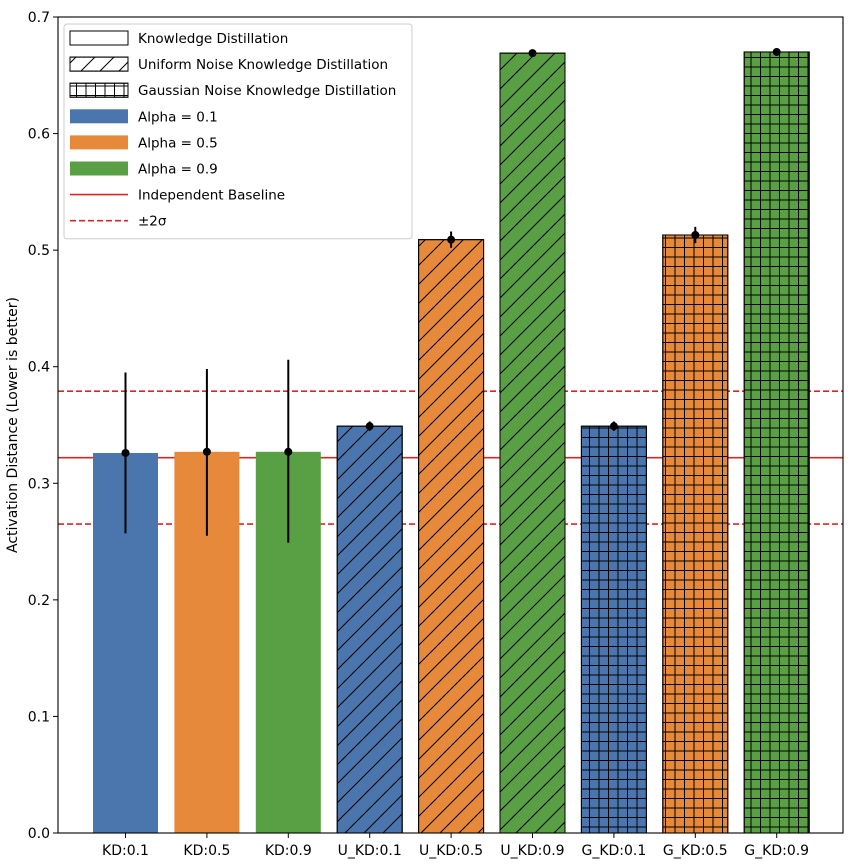  I want to click on y-axis-label: Activation Distance (Lower is better), so click(13, 425).